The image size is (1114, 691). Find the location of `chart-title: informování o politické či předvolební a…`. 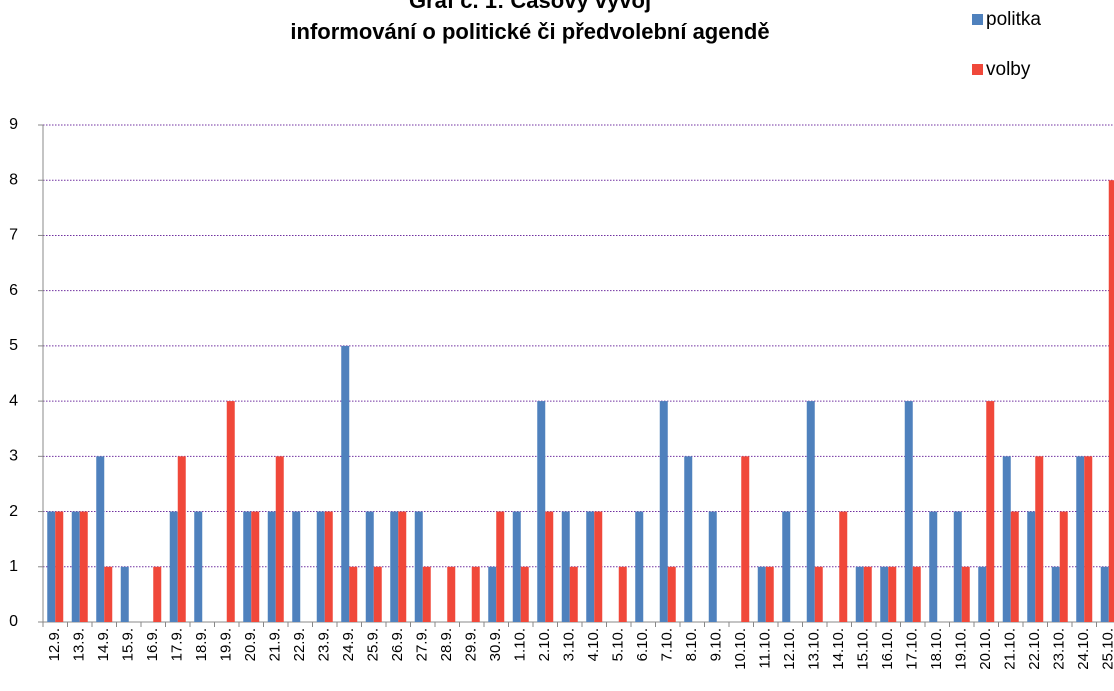

chart-title: informování o politické či předvolební a… is located at coordinates (529, 31).